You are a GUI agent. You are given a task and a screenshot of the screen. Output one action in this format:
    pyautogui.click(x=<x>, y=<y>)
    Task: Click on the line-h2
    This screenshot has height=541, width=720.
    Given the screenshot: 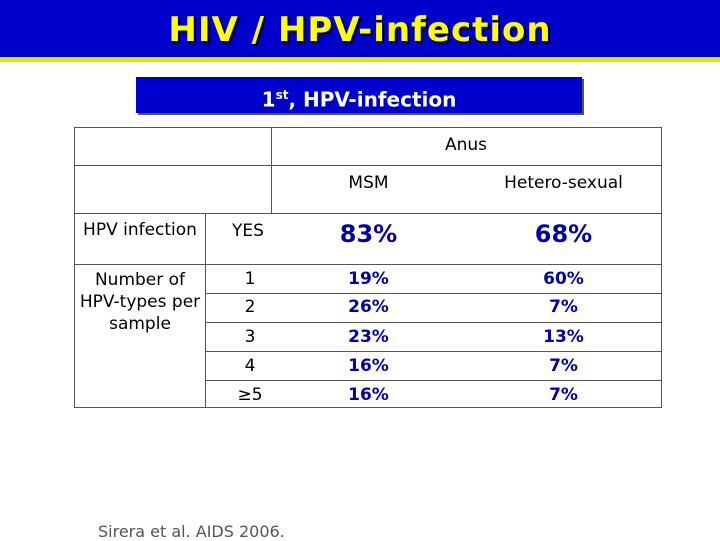 What is the action you would take?
    pyautogui.click(x=368, y=213)
    